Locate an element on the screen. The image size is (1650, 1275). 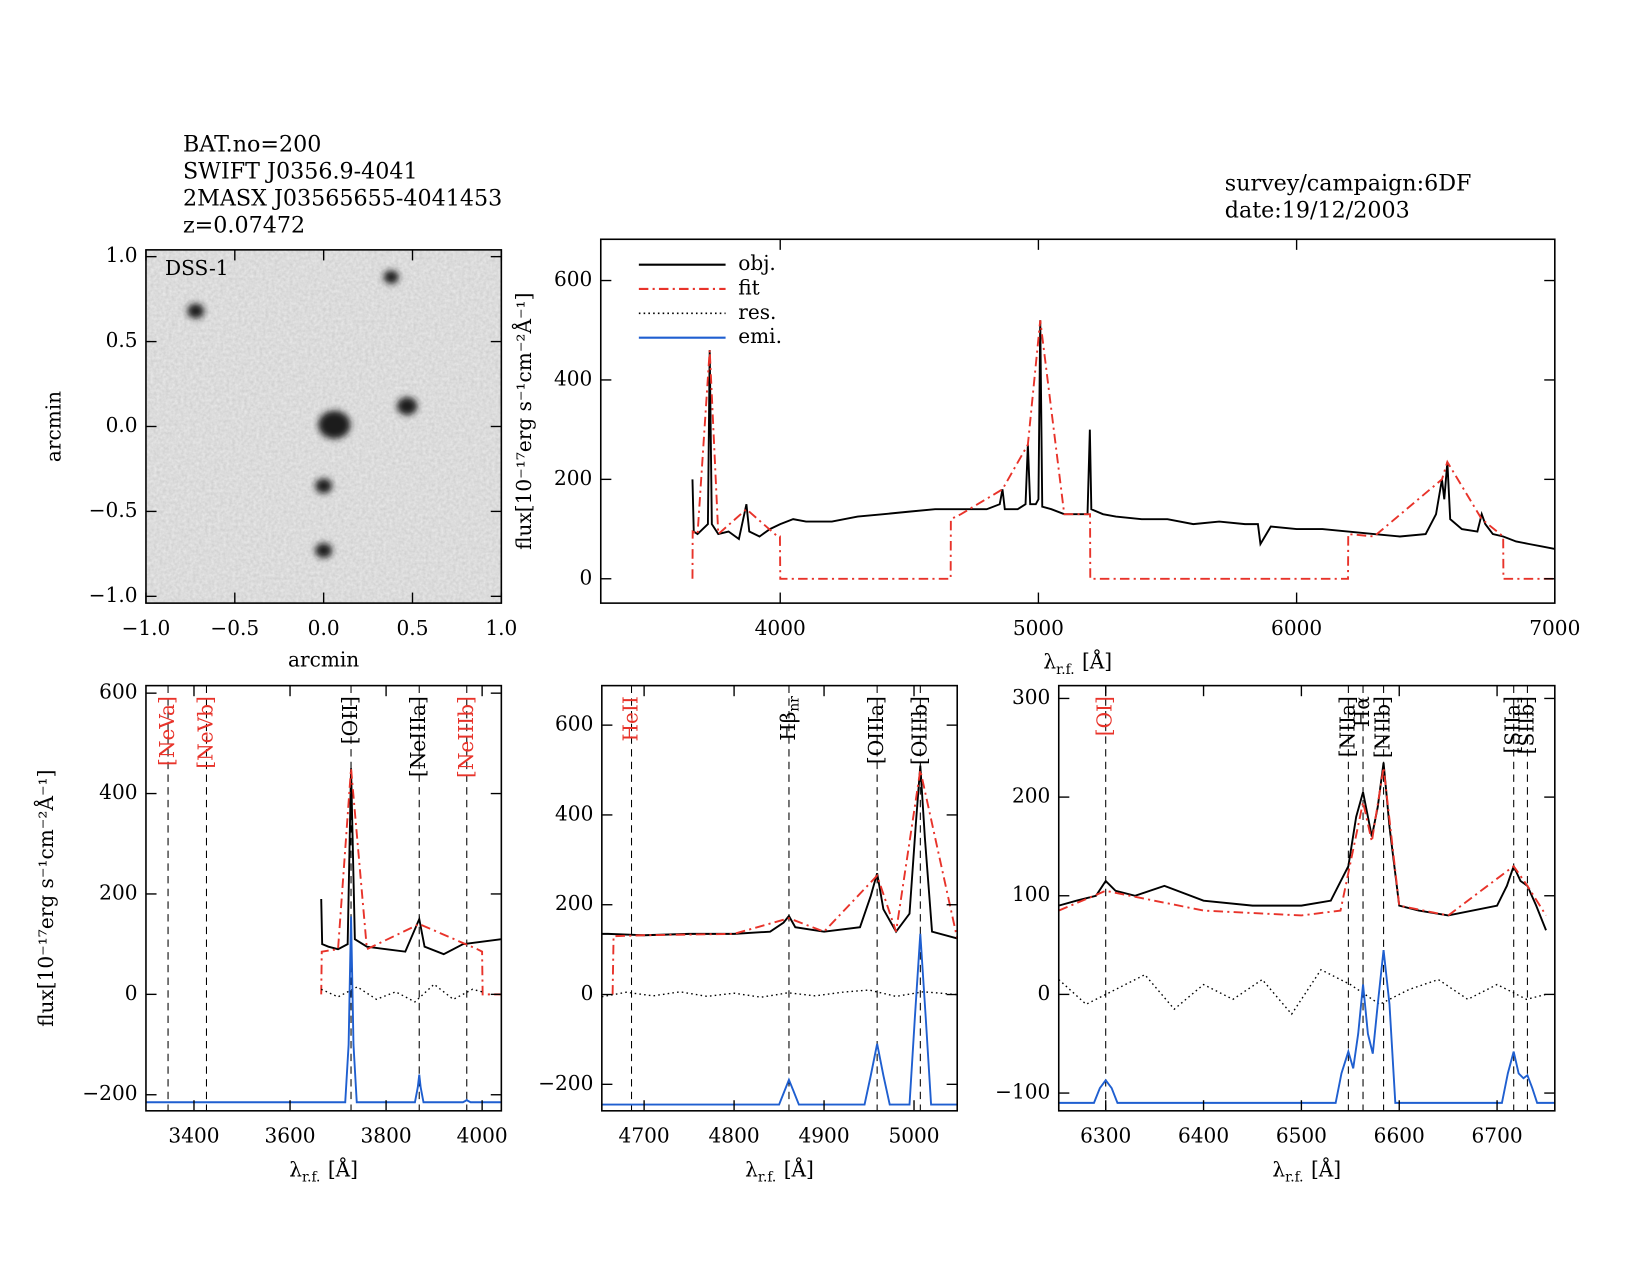
x-tick-label: 7000 is located at coordinates (1554, 628).